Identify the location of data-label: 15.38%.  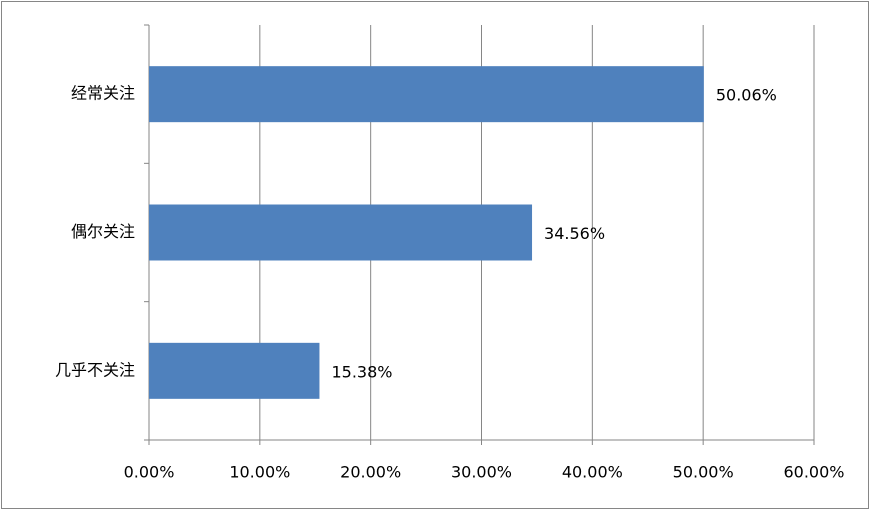
(361, 371).